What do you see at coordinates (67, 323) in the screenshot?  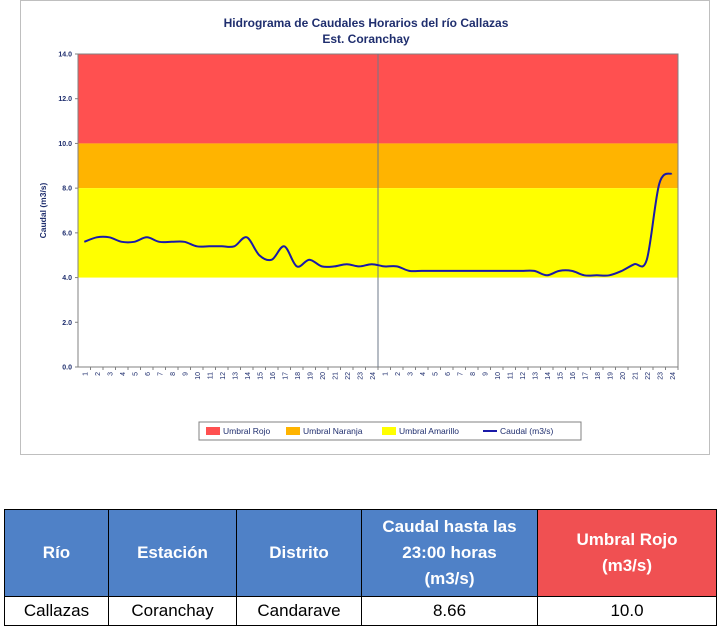 I see `y-tick-label: 2.0` at bounding box center [67, 323].